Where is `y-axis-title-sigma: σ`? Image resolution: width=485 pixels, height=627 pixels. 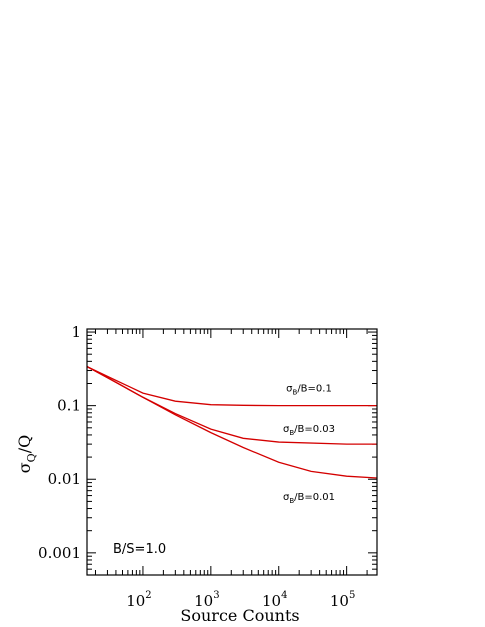 y-axis-title-sigma: σ is located at coordinates (24, 467).